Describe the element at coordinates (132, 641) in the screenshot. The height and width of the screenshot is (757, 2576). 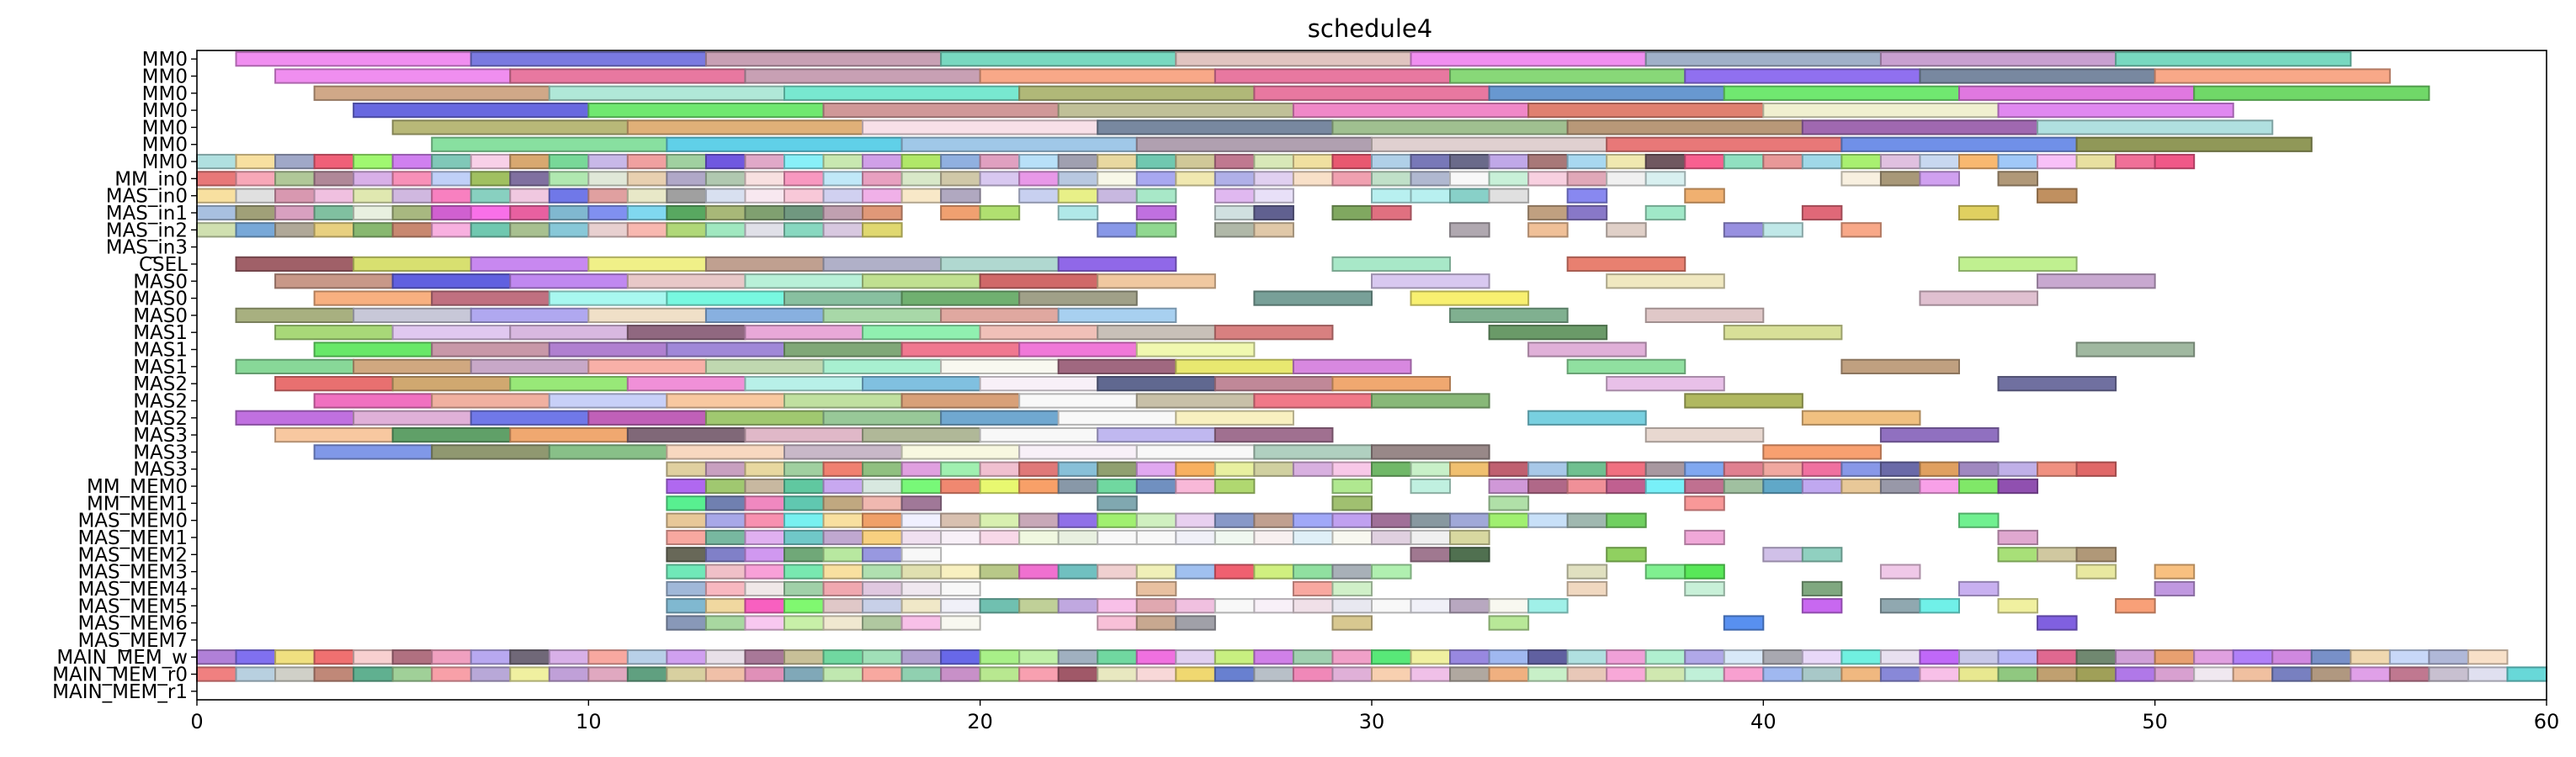
I see `y-tick-label: MAS_MEM7` at that location.